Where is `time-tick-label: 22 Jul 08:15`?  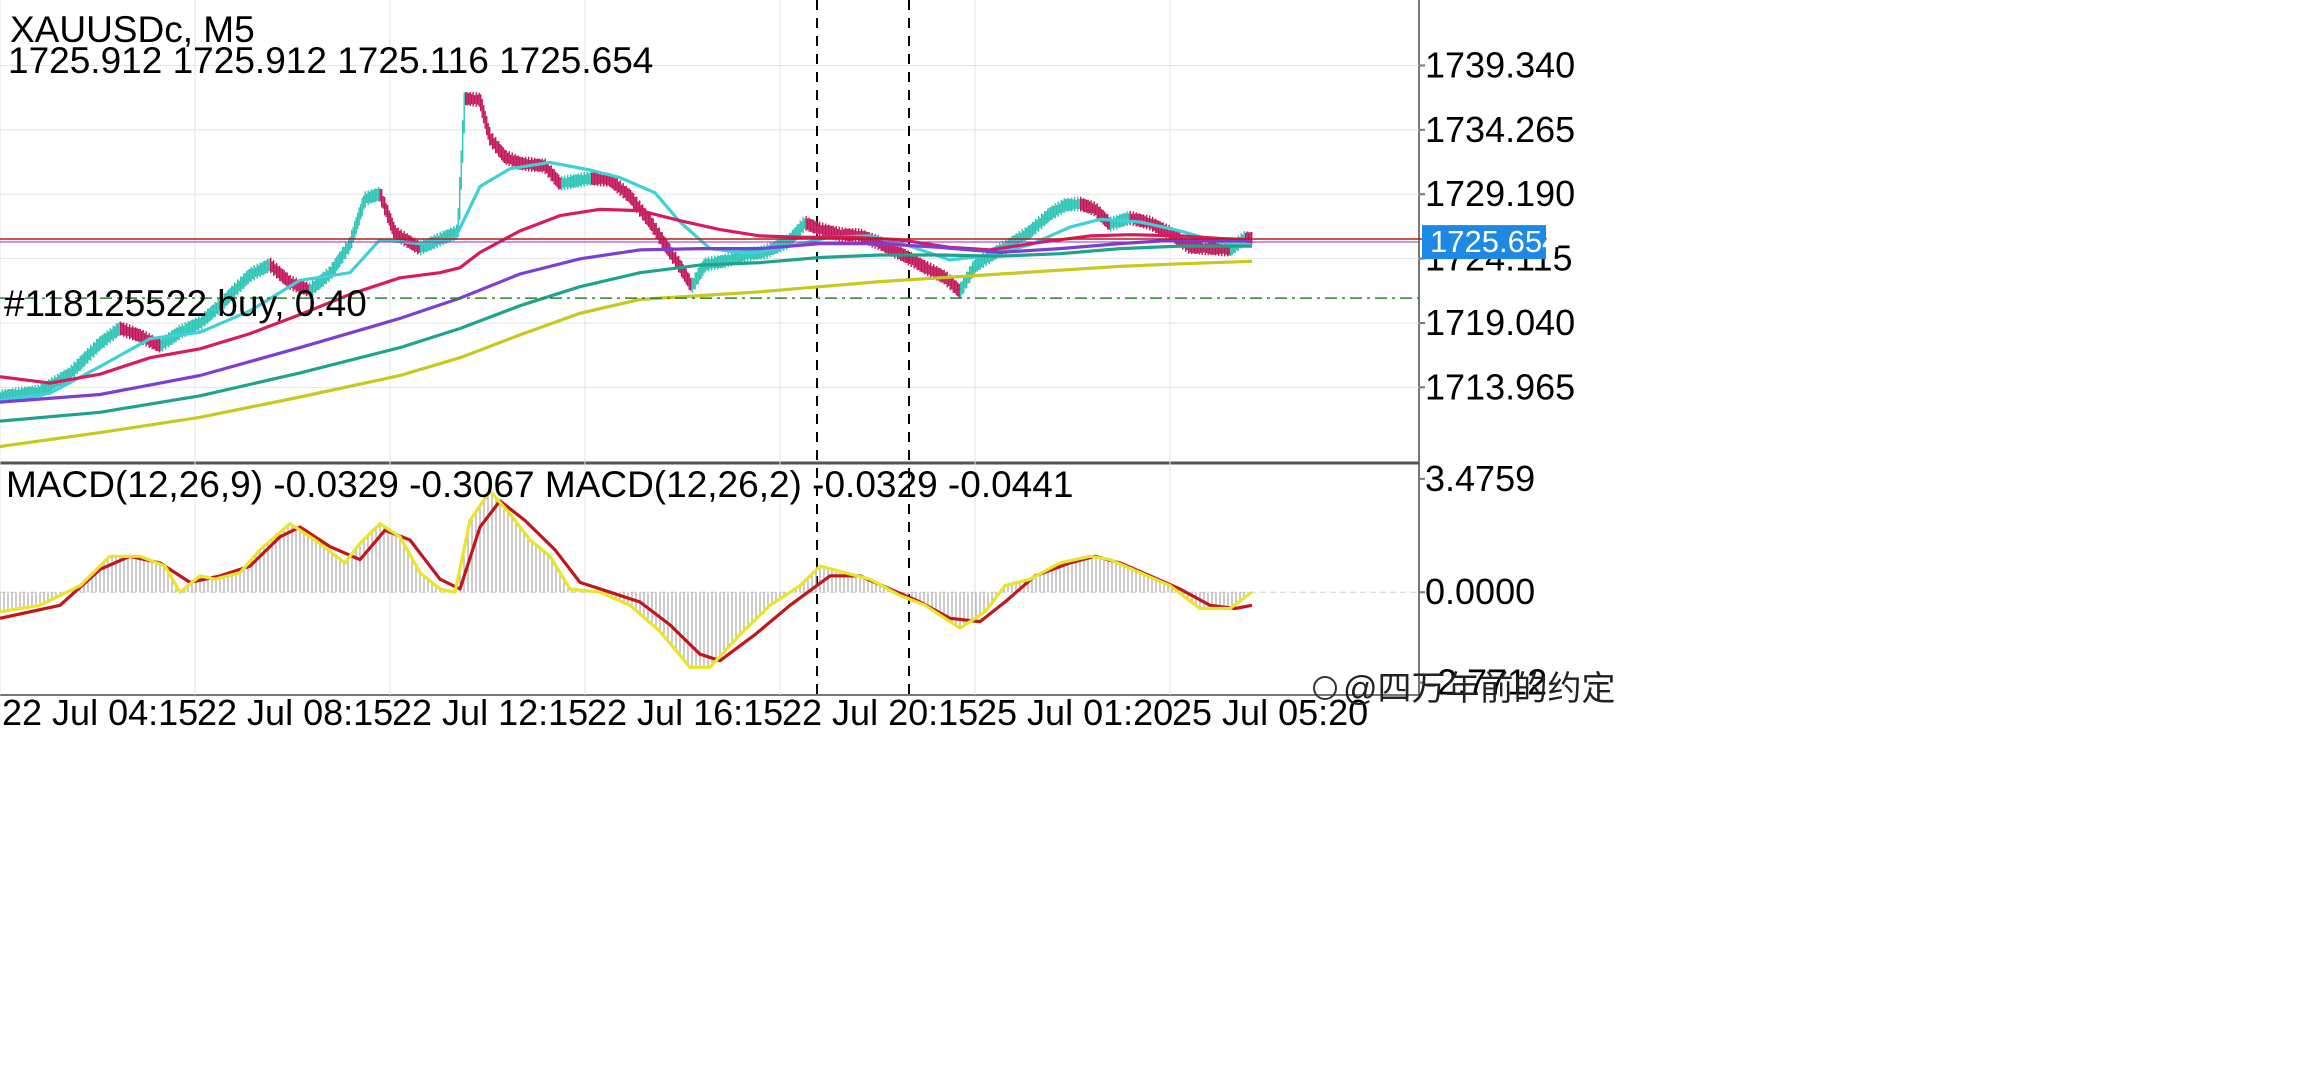
time-tick-label: 22 Jul 08:15 is located at coordinates (295, 712).